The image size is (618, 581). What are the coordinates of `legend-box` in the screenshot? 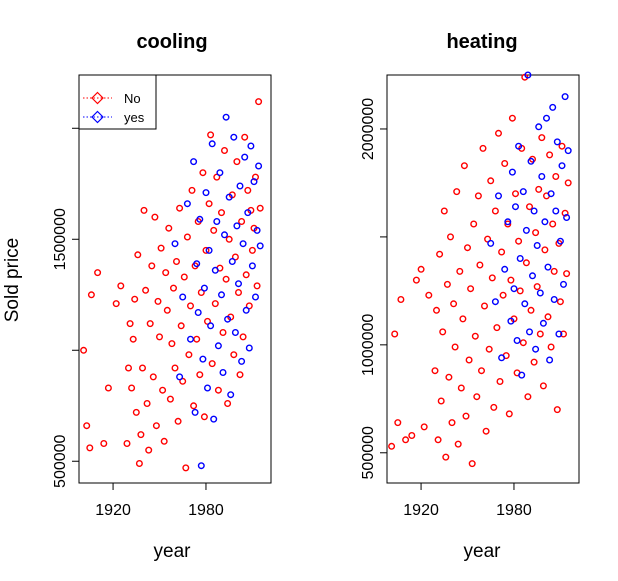 It's located at (117, 102).